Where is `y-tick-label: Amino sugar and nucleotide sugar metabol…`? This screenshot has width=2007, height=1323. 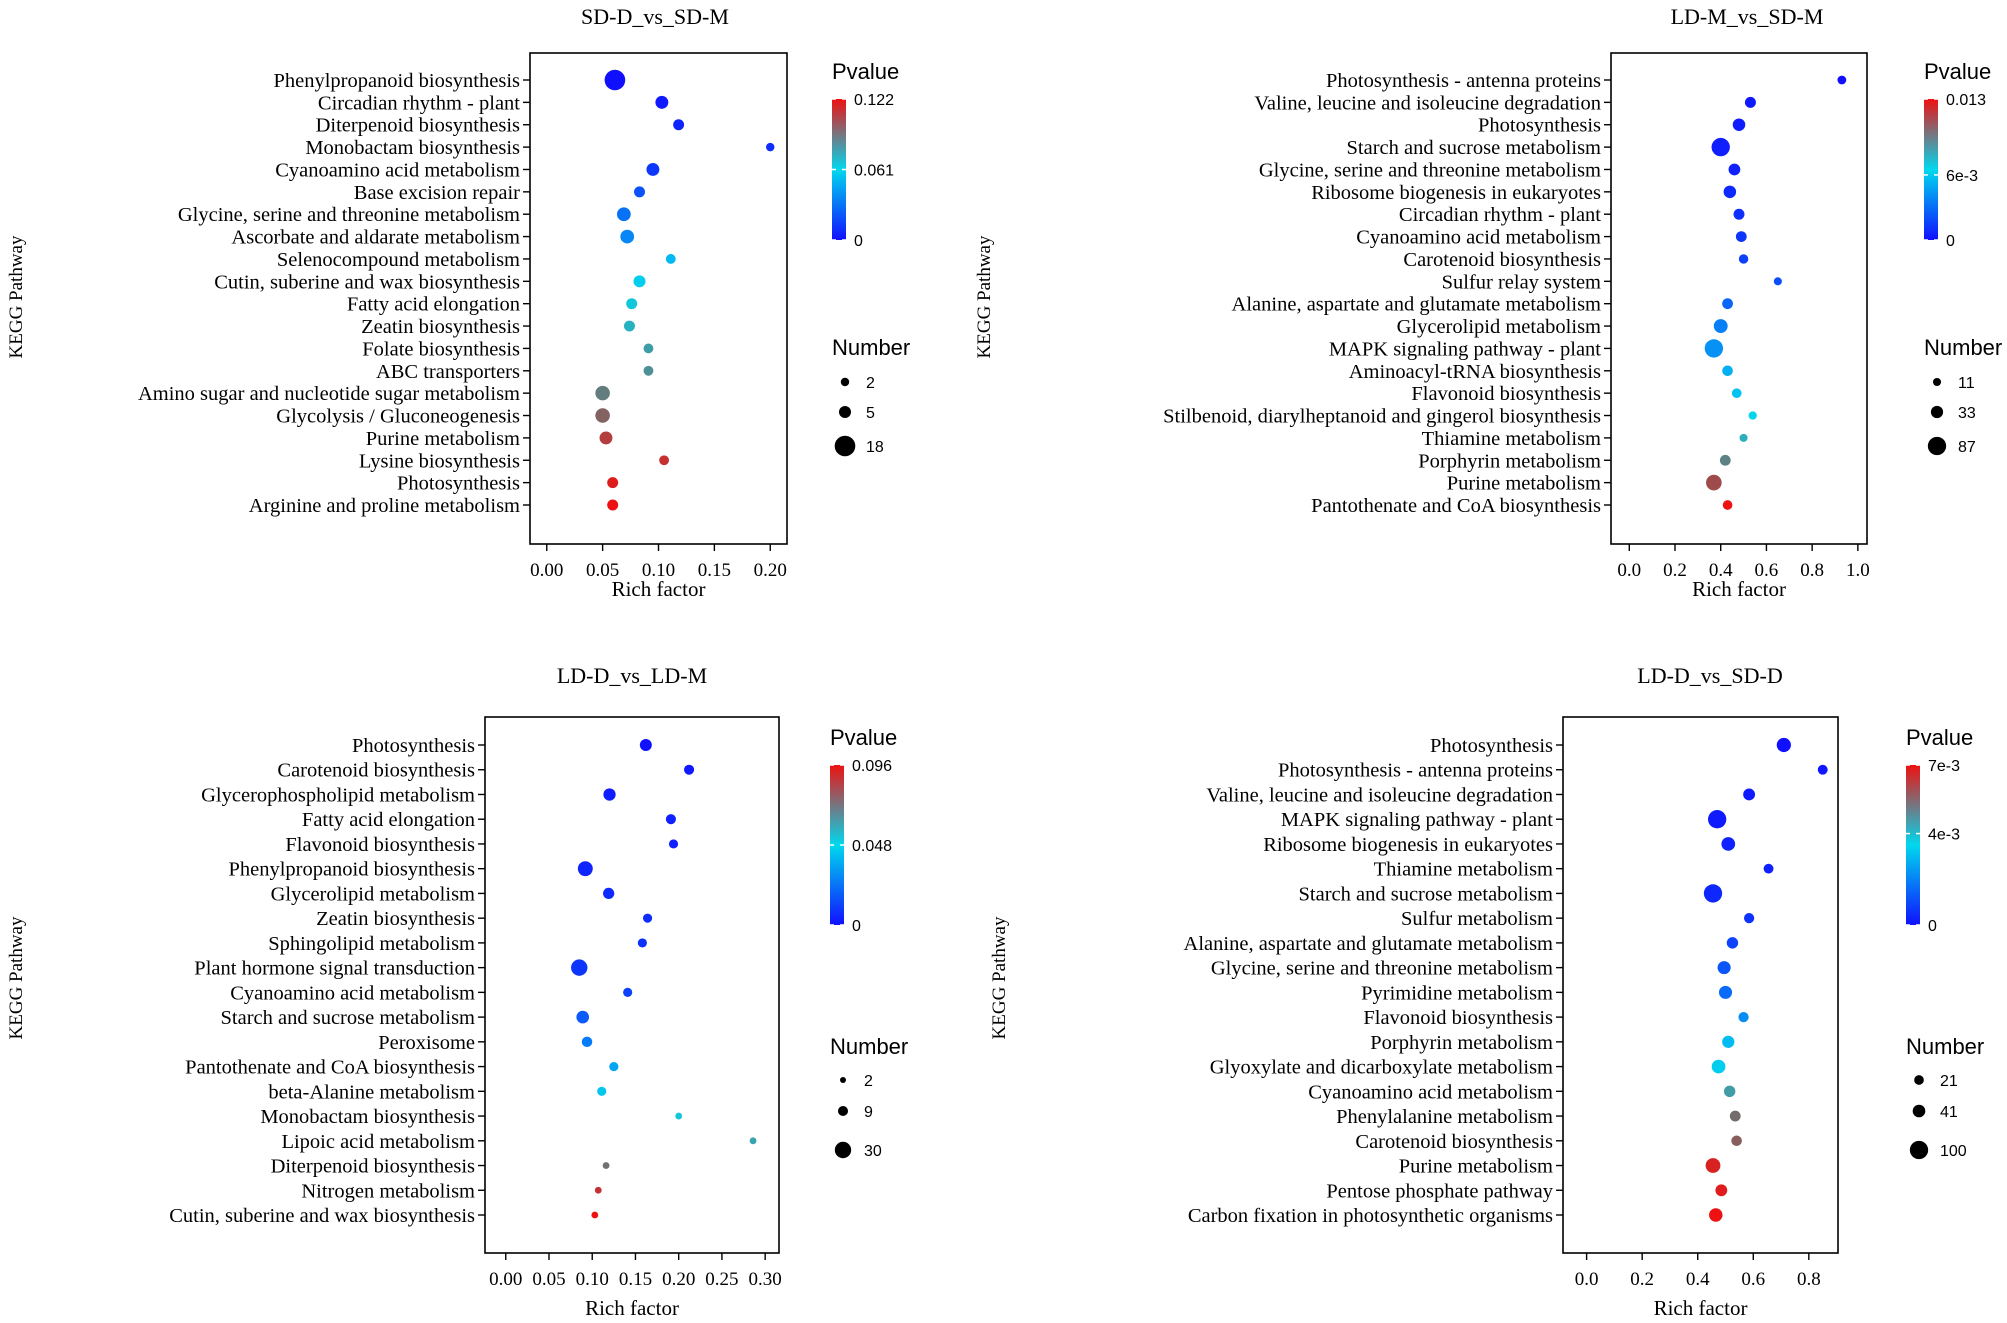 y-tick-label: Amino sugar and nucleotide sugar metabol… is located at coordinates (329, 394).